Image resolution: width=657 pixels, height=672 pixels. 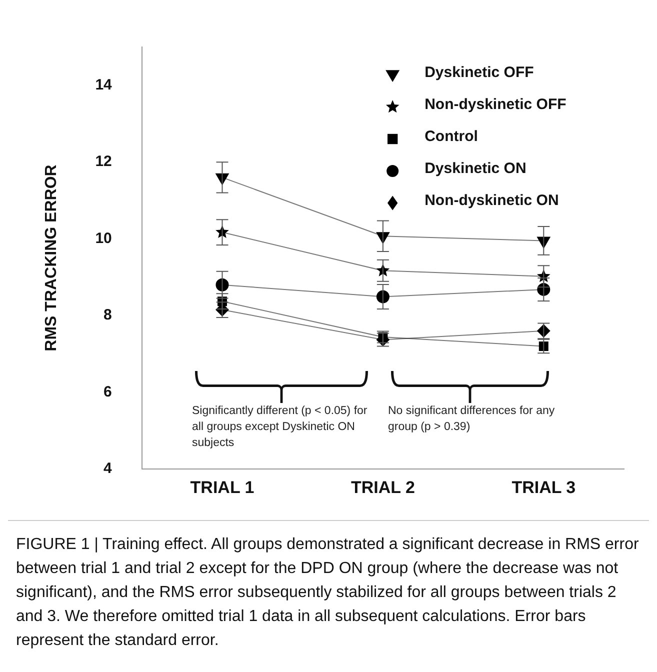 I want to click on x-tick-label: TRIAL 2, so click(x=382, y=487).